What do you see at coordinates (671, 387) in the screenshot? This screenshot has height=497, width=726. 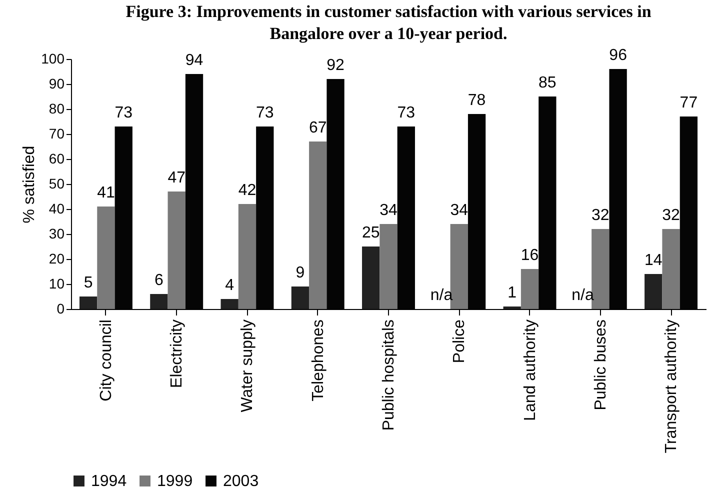 I see `x-tick-label: Transport authority` at bounding box center [671, 387].